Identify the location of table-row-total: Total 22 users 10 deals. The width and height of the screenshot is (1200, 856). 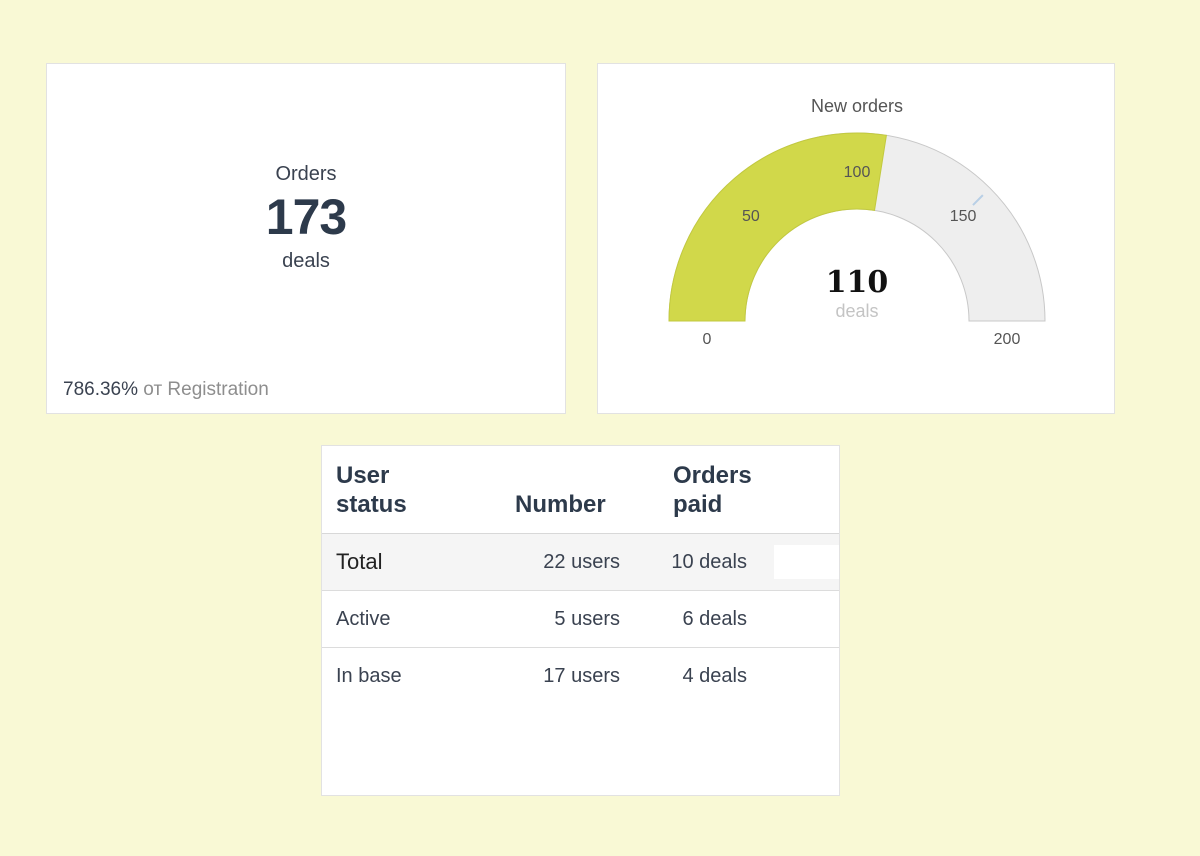
(580, 562).